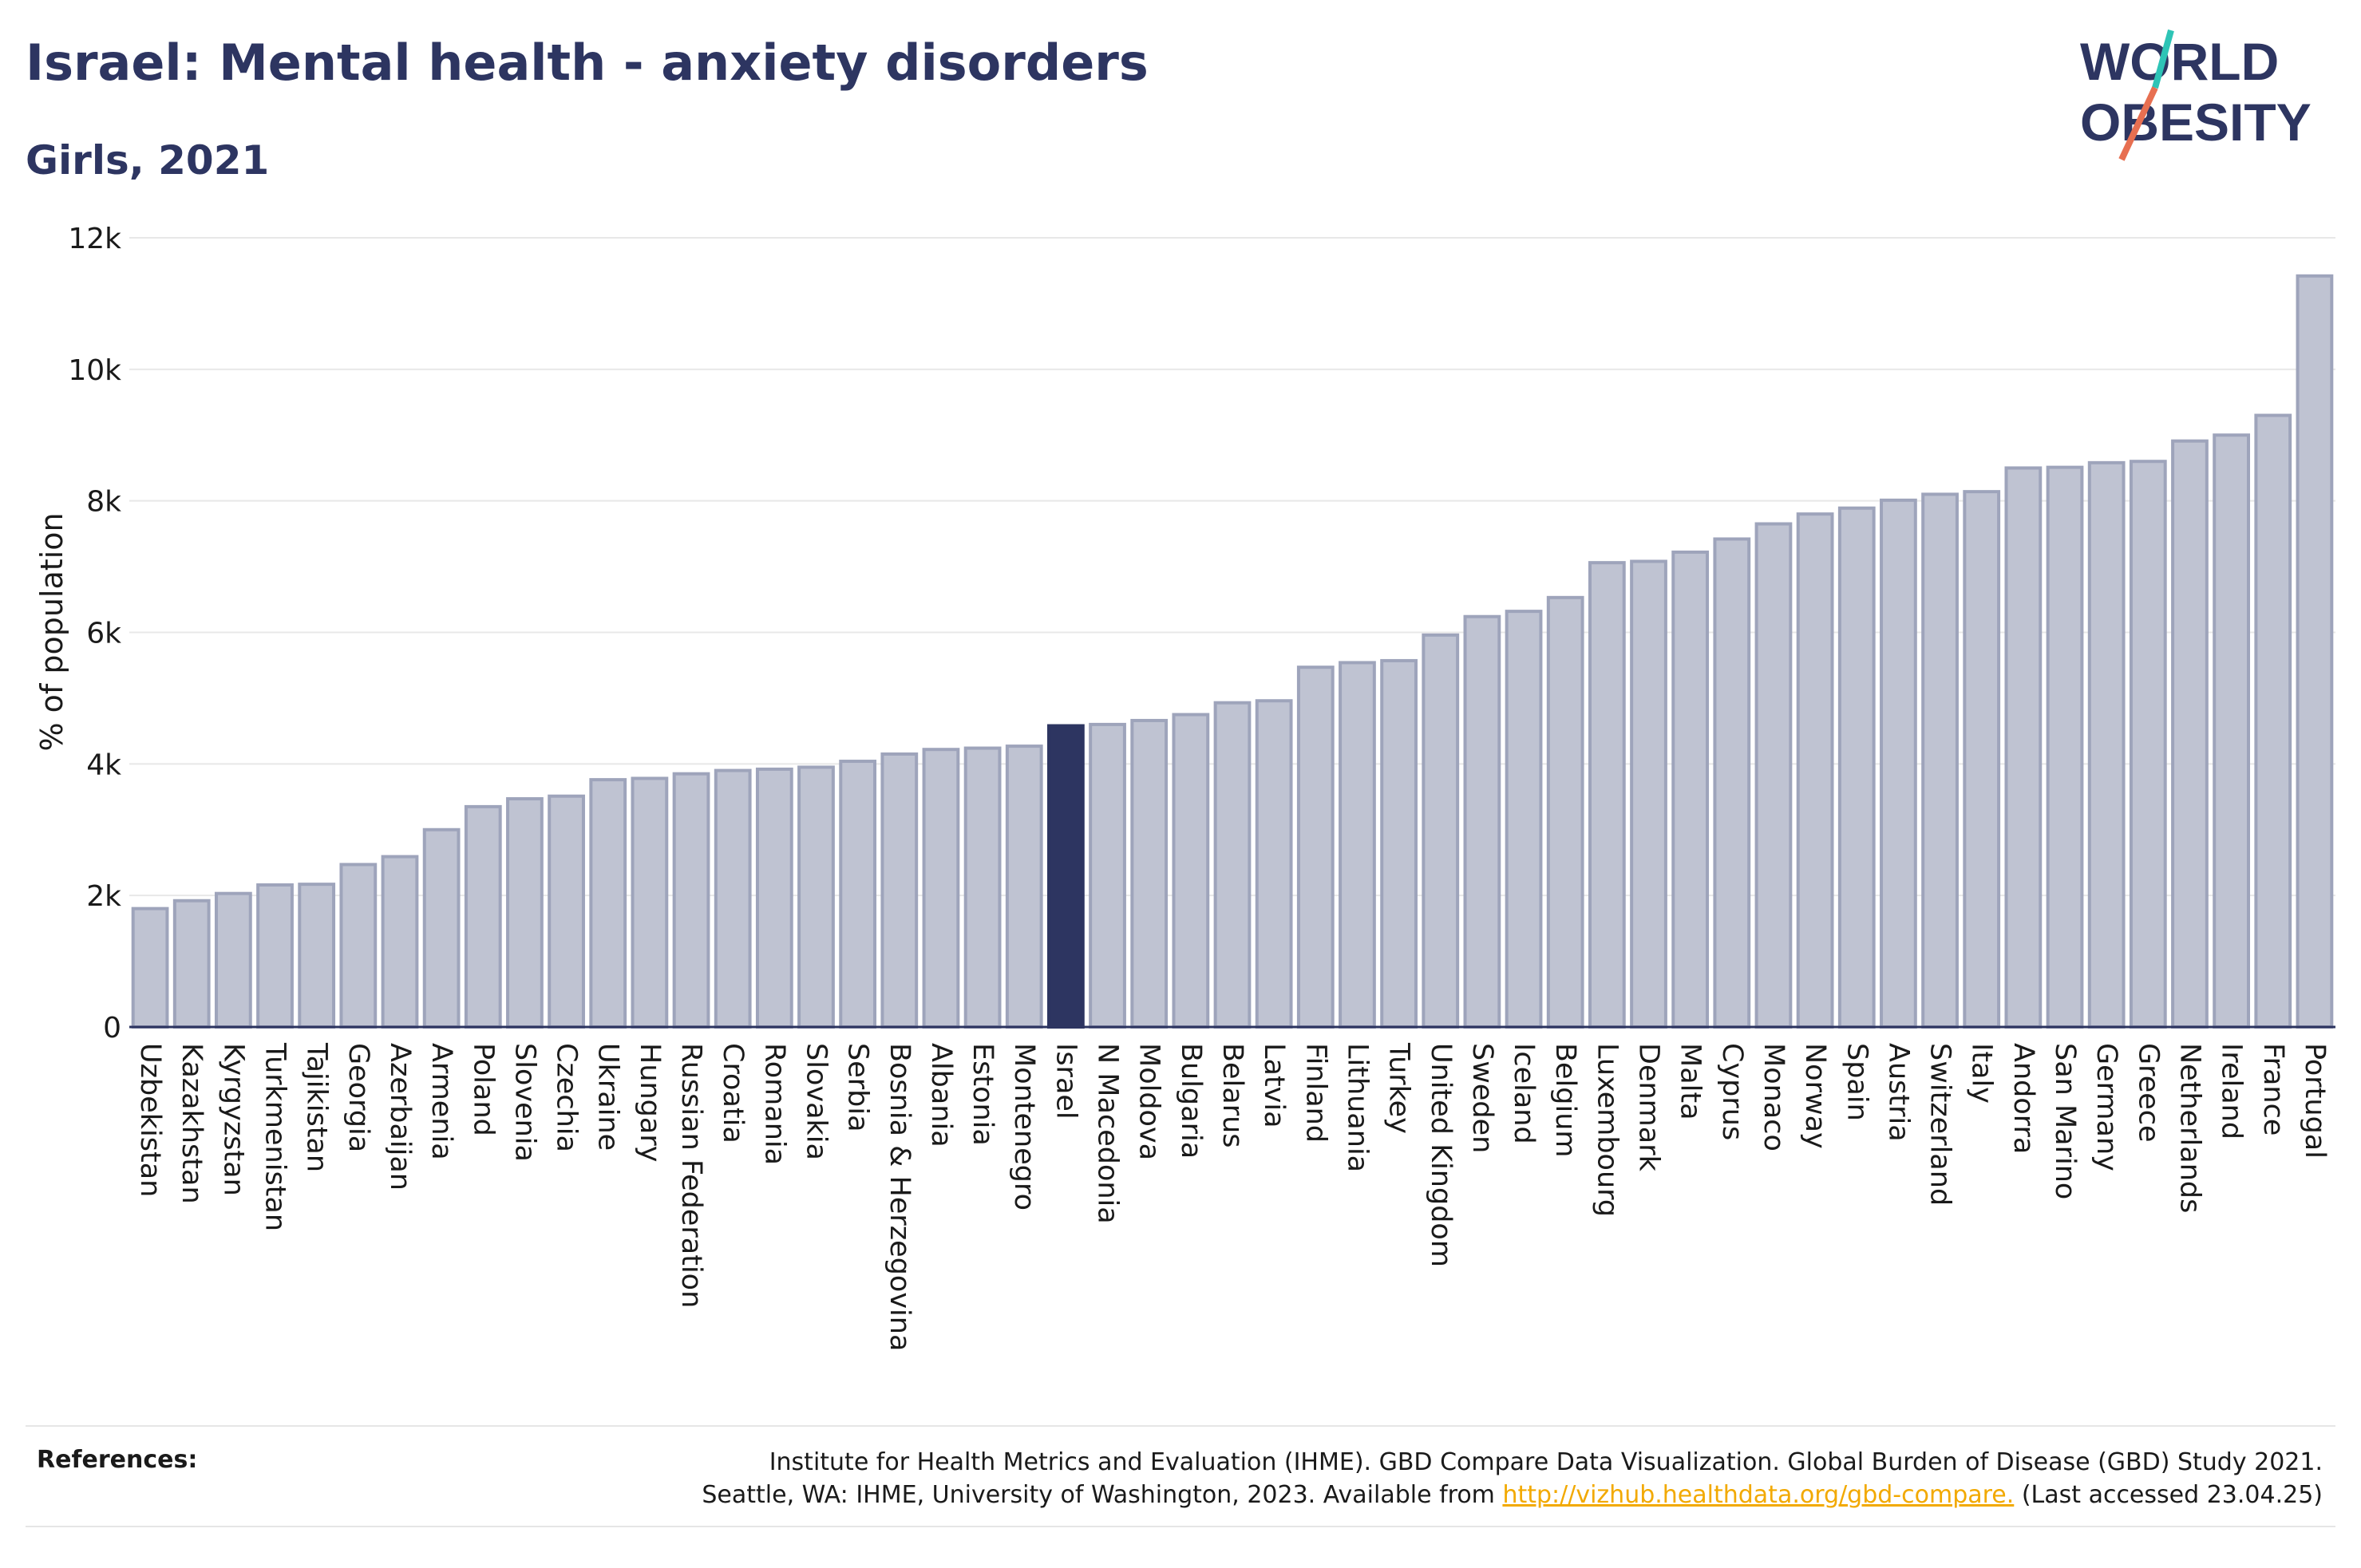 This screenshot has height=1568, width=2361. What do you see at coordinates (1399, 1088) in the screenshot?
I see `x-tick-label: Turkey` at bounding box center [1399, 1088].